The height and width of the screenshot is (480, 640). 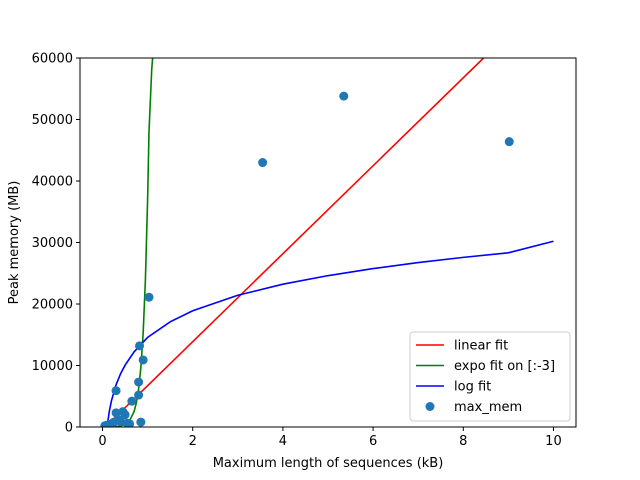 I want to click on x-tick-label: 8, so click(x=463, y=441).